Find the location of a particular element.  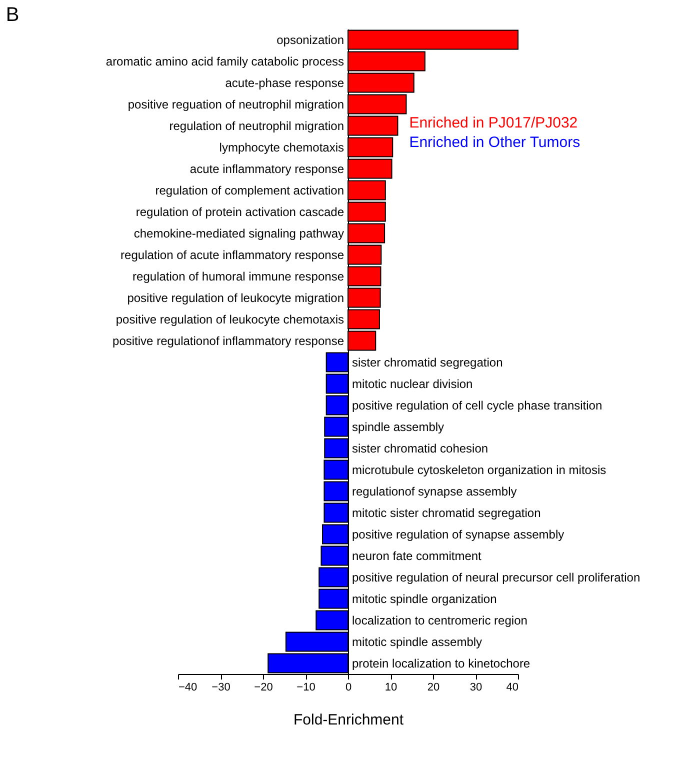

y-tick-label: positive regulation of neural precursor cell proliferation is located at coordinates (496, 577).